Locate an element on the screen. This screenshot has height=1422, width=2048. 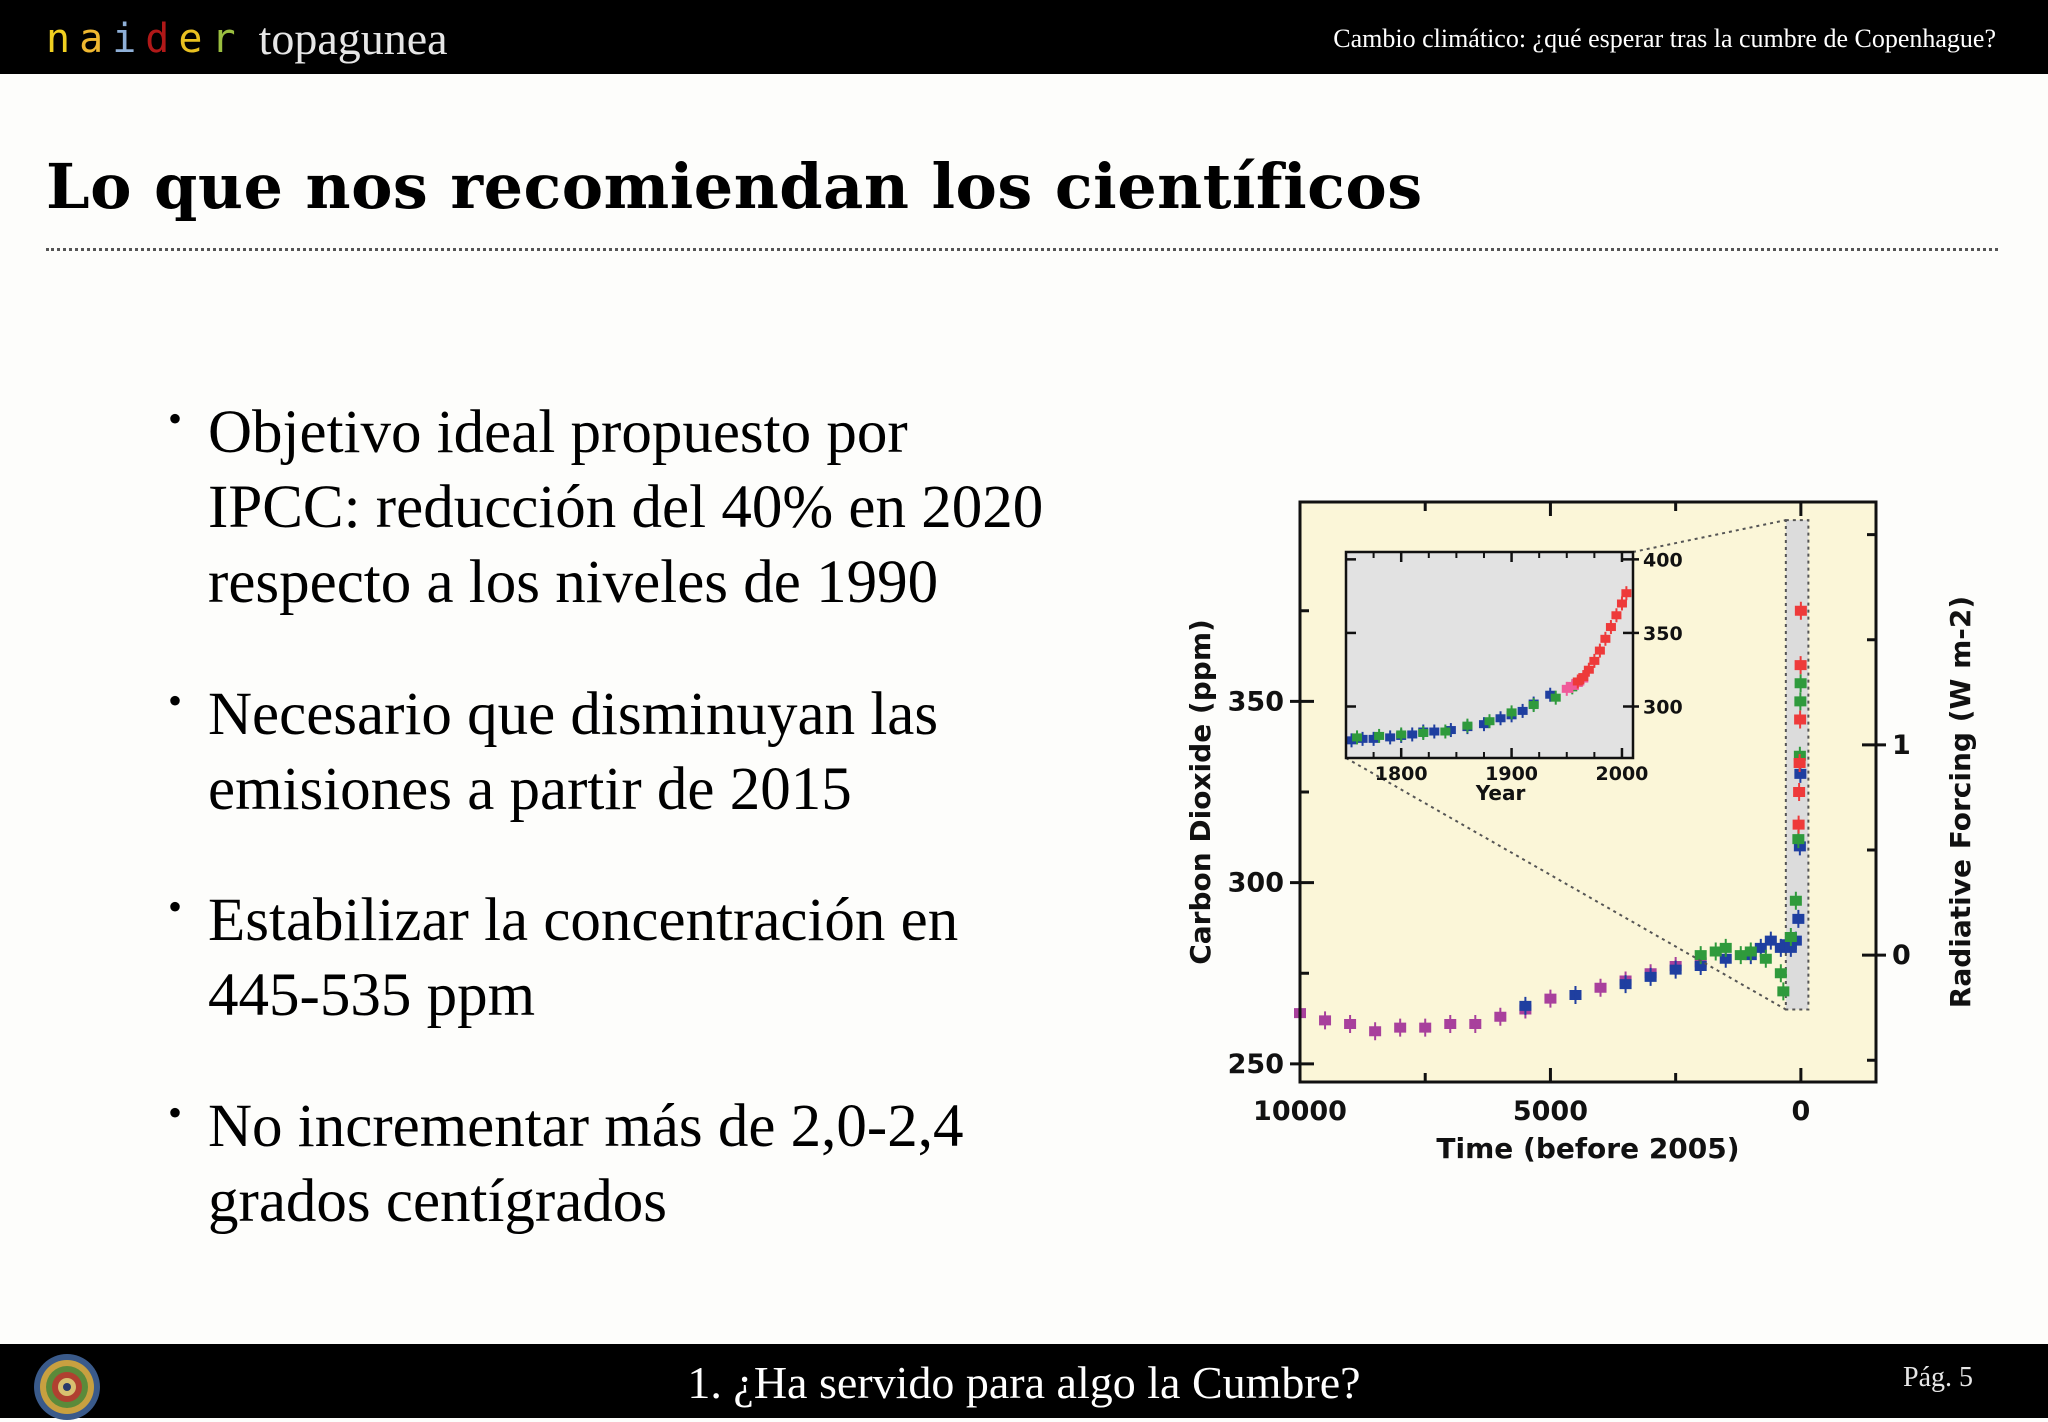
inset-x-axis-title: Year is located at coordinates (1500, 793).